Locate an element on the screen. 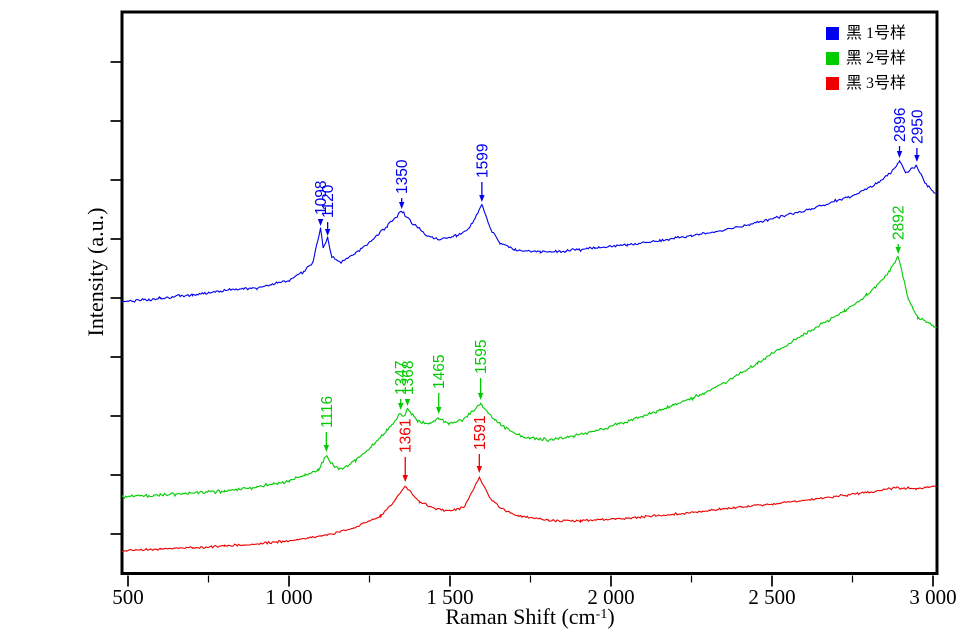  peak-label-1361: 1361 is located at coordinates (406, 436).